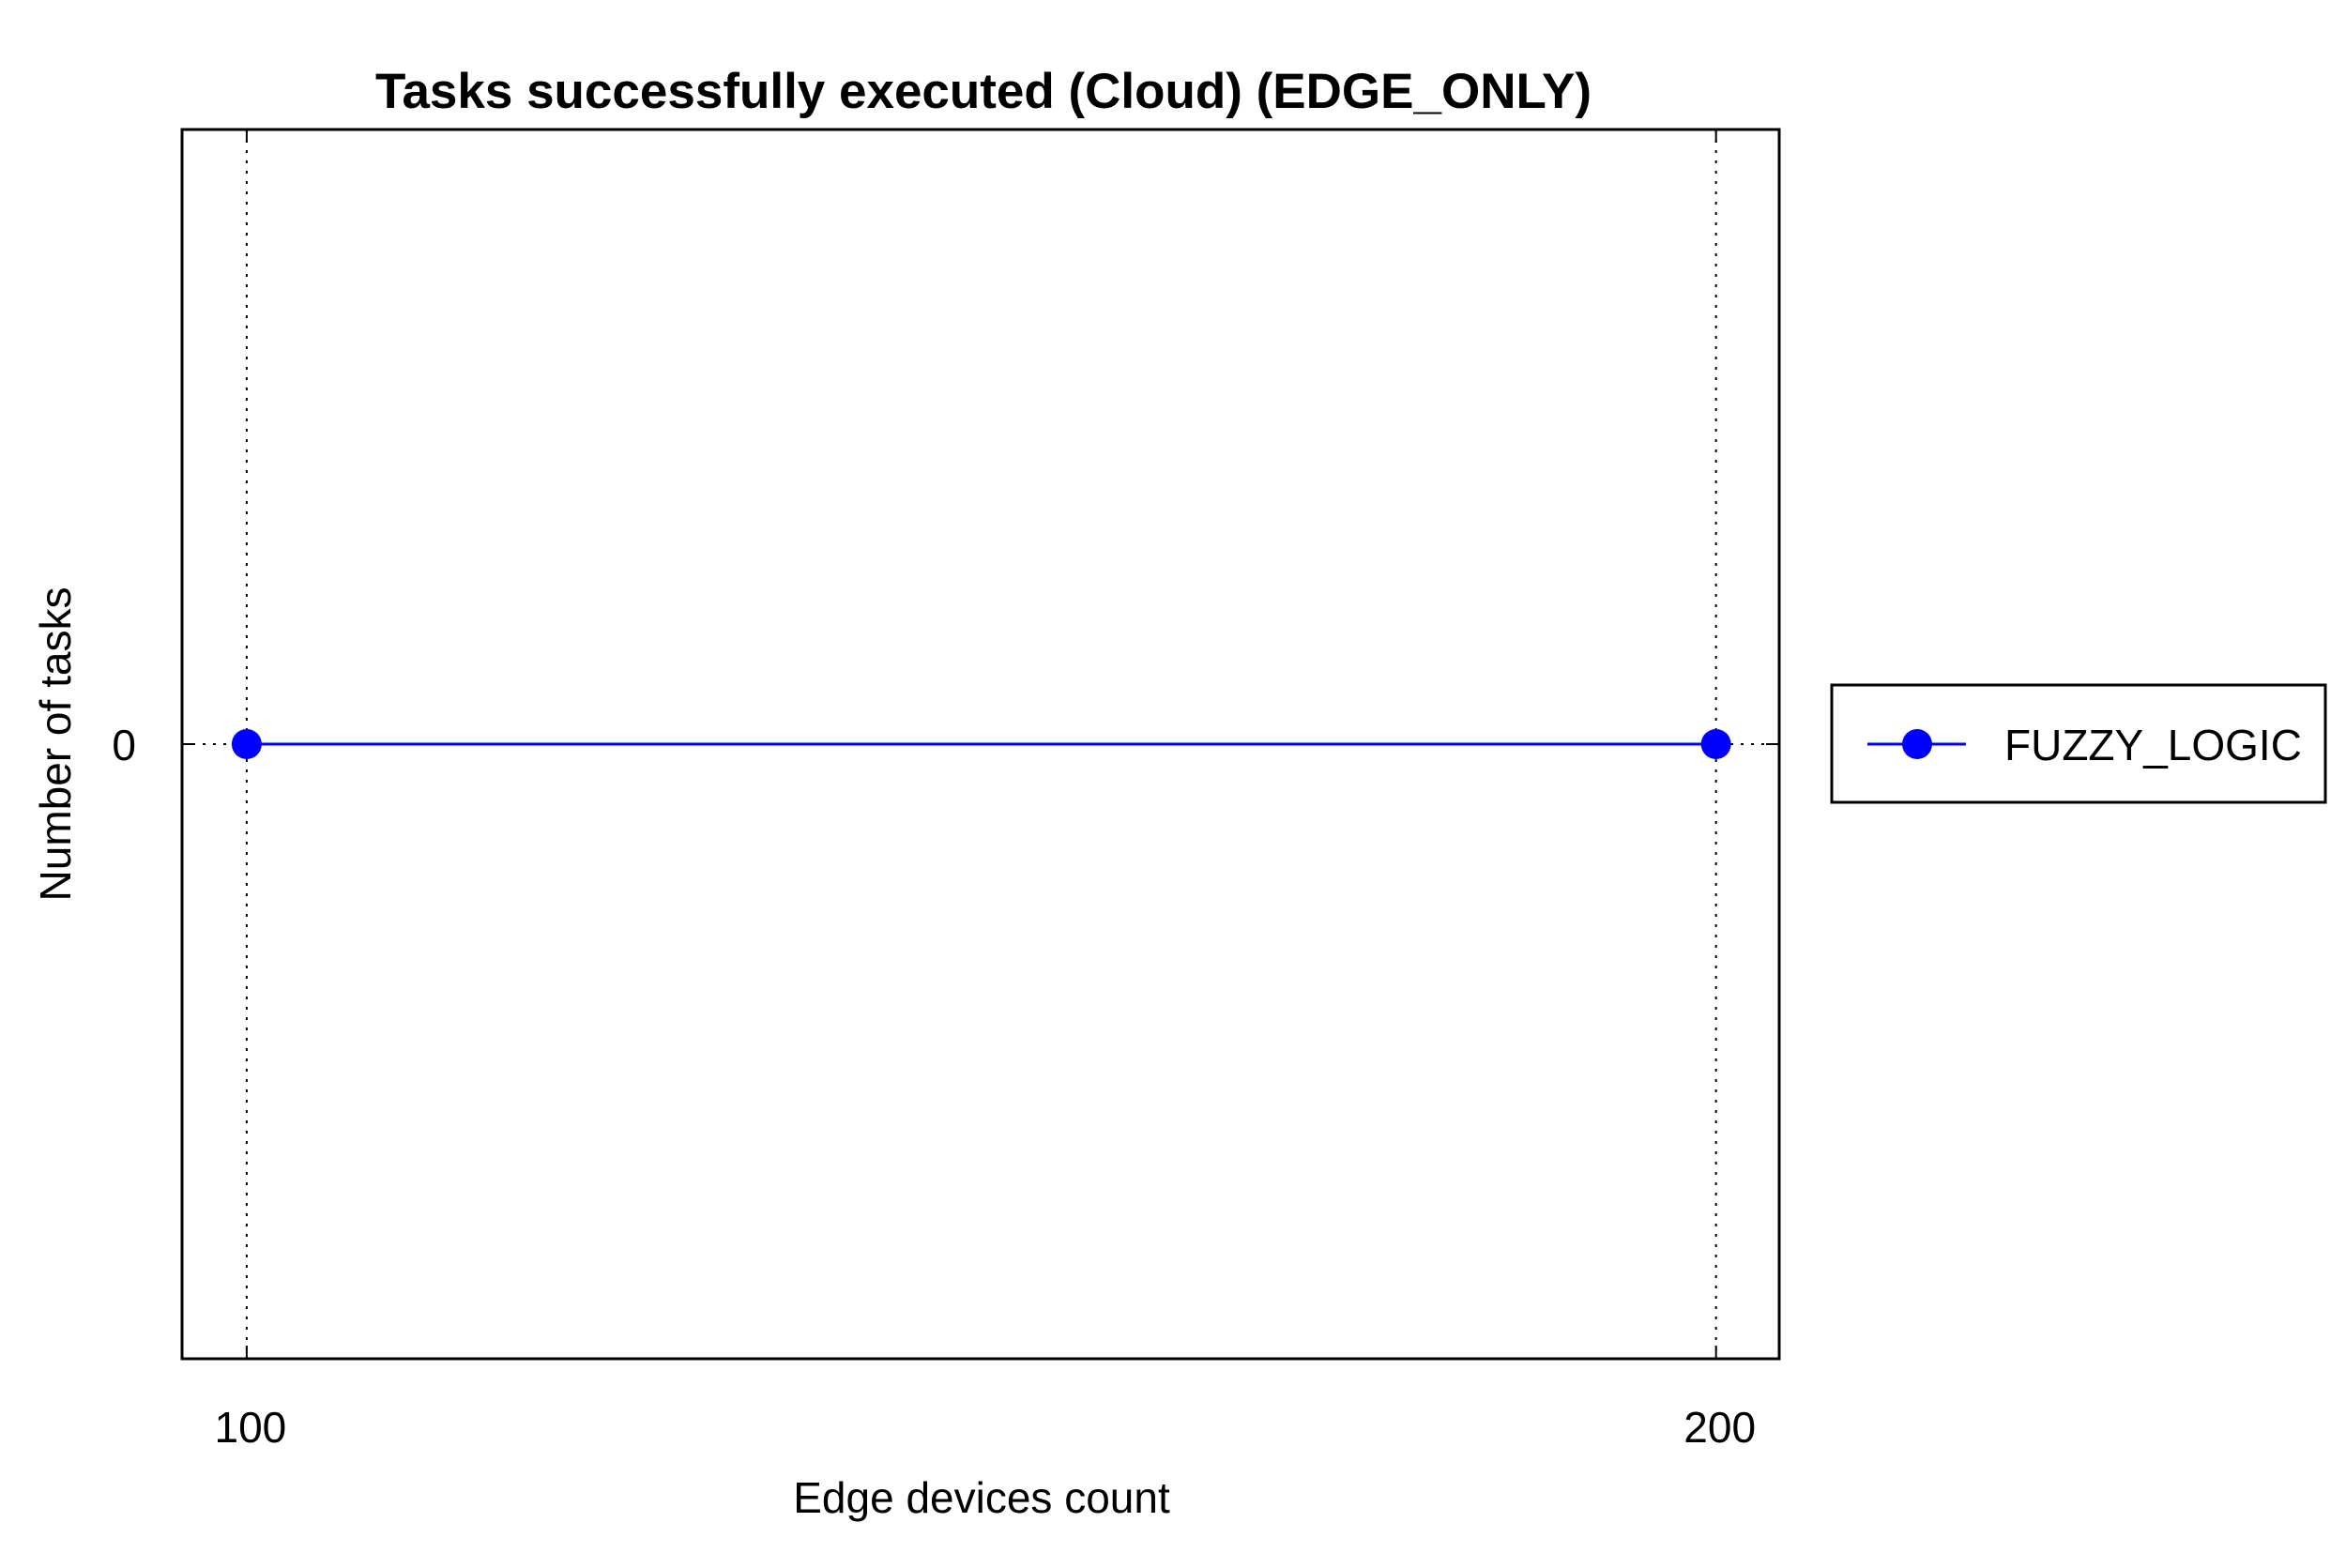 The height and width of the screenshot is (1568, 2346). I want to click on x-tick-label: 100, so click(251, 1427).